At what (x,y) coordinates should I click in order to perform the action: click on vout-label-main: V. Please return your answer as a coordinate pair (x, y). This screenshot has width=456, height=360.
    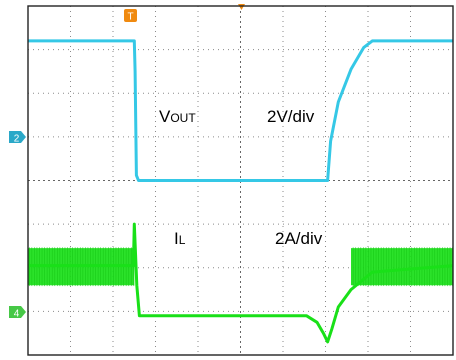
    Looking at the image, I should click on (165, 116).